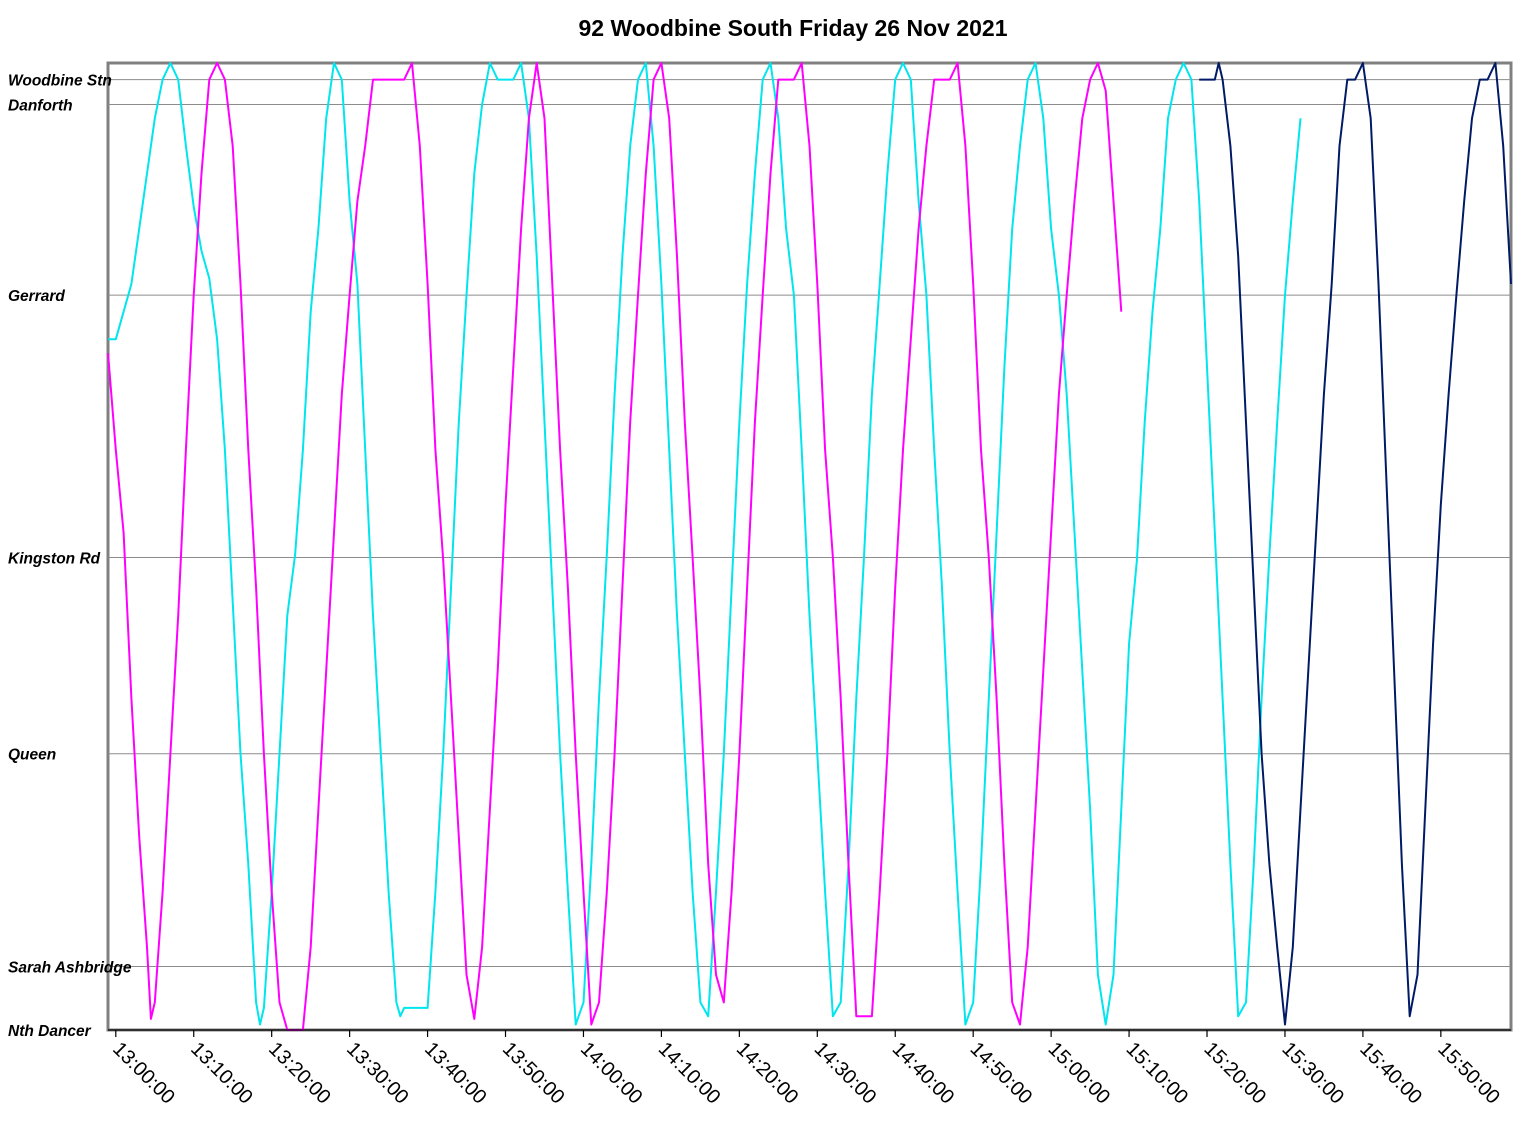  What do you see at coordinates (1312, 1073) in the screenshot?
I see `x-tick-label: 15:30:00` at bounding box center [1312, 1073].